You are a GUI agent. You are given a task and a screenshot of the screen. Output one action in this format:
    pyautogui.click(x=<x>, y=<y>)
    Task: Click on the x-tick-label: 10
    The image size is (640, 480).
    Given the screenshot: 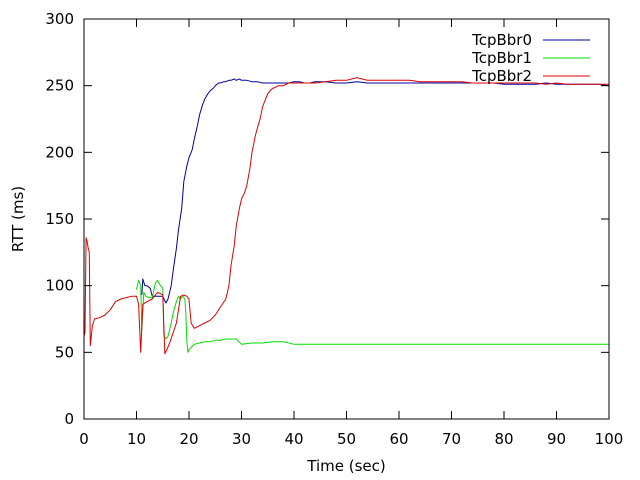 What is the action you would take?
    pyautogui.click(x=136, y=439)
    